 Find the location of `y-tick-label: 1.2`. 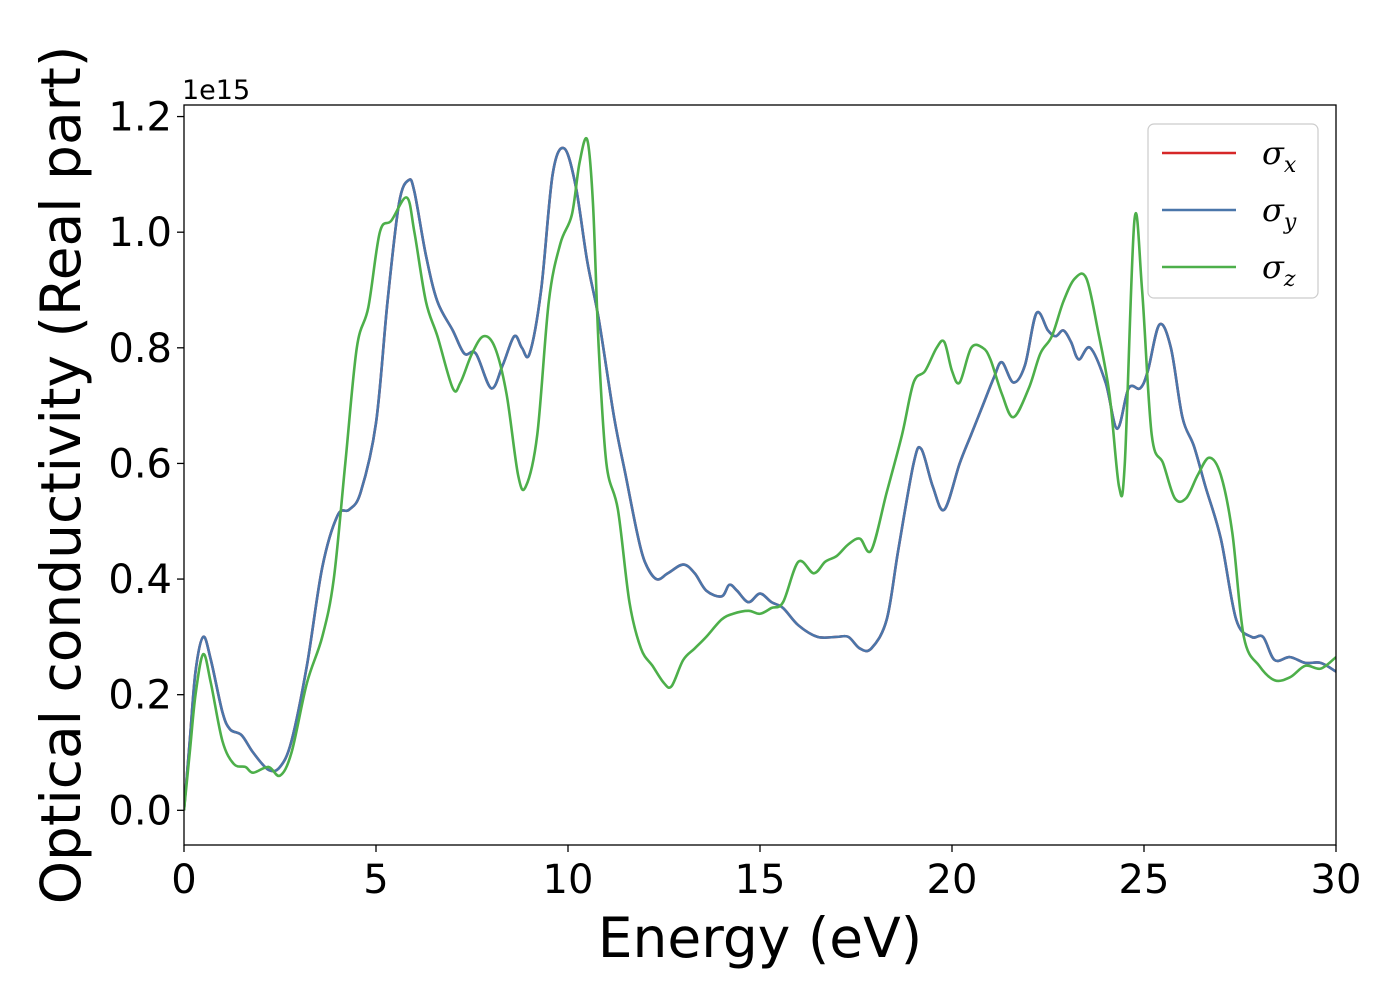

y-tick-label: 1.2 is located at coordinates (140, 118).